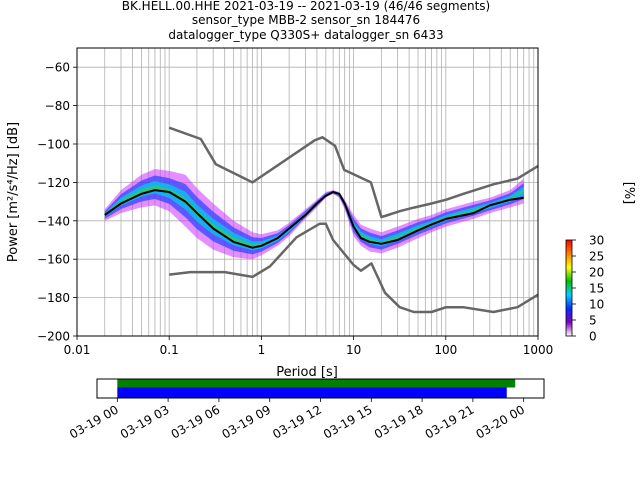 The image size is (640, 480). I want to click on colorbar-tick-label: 30, so click(596, 241).